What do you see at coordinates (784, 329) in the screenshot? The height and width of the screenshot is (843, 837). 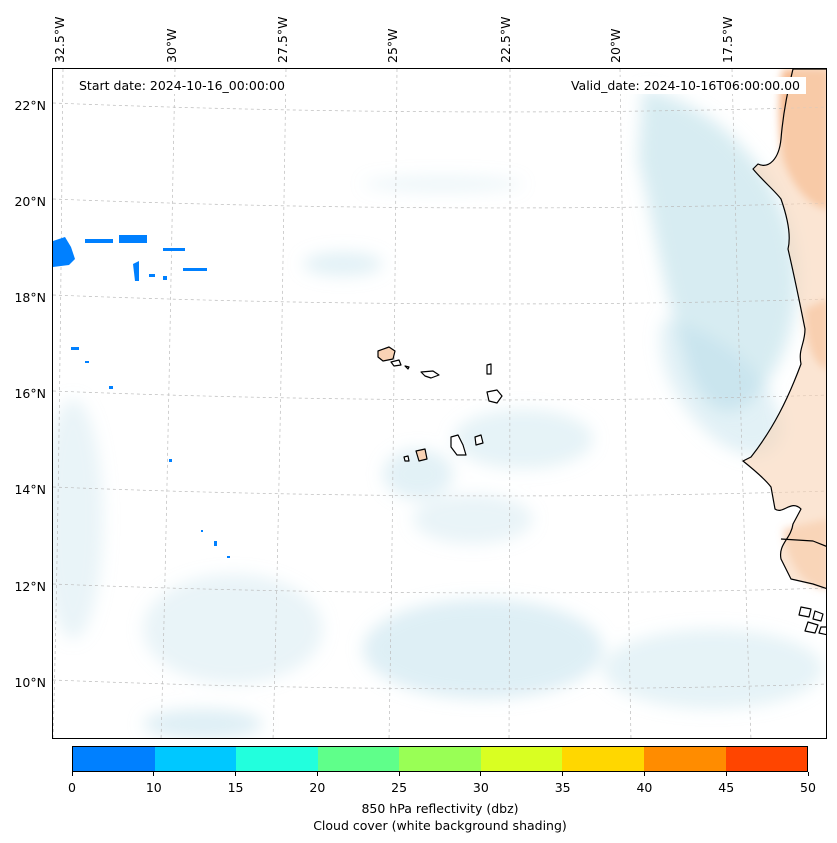 I see `africa-coast-north` at bounding box center [784, 329].